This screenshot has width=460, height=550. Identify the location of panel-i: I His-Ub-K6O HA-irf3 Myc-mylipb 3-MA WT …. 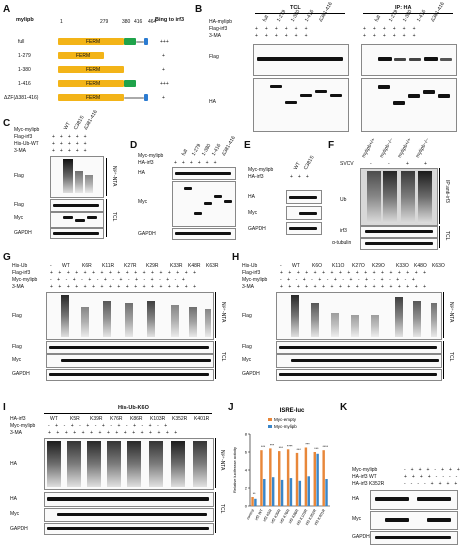
(113, 476).